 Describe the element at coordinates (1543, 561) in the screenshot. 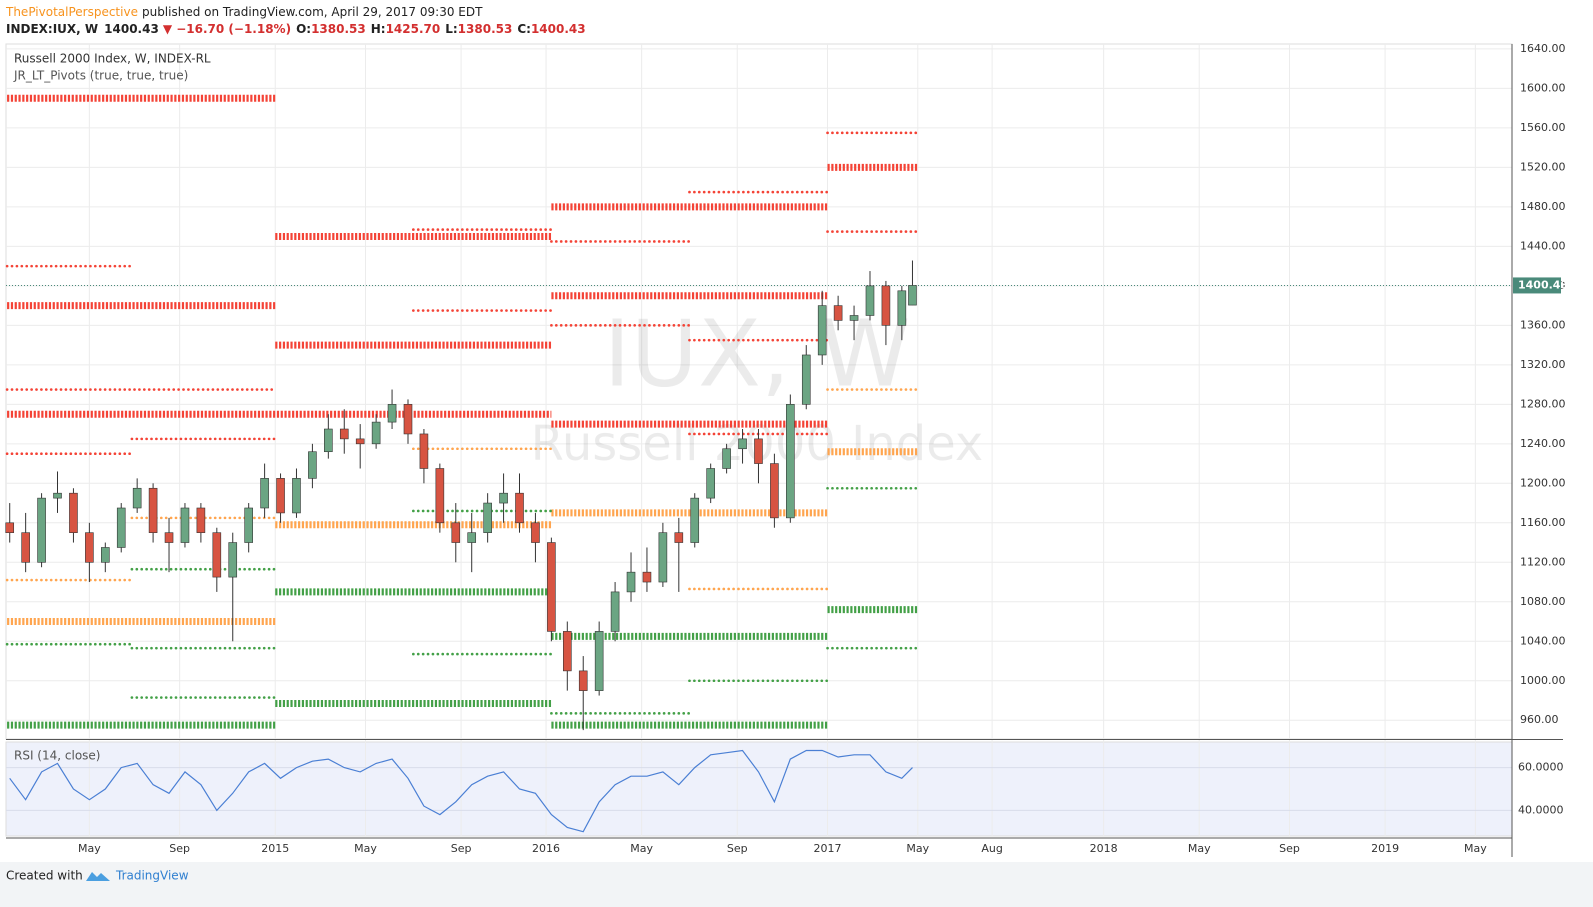

I see `y-tick-label: 1120.00` at that location.